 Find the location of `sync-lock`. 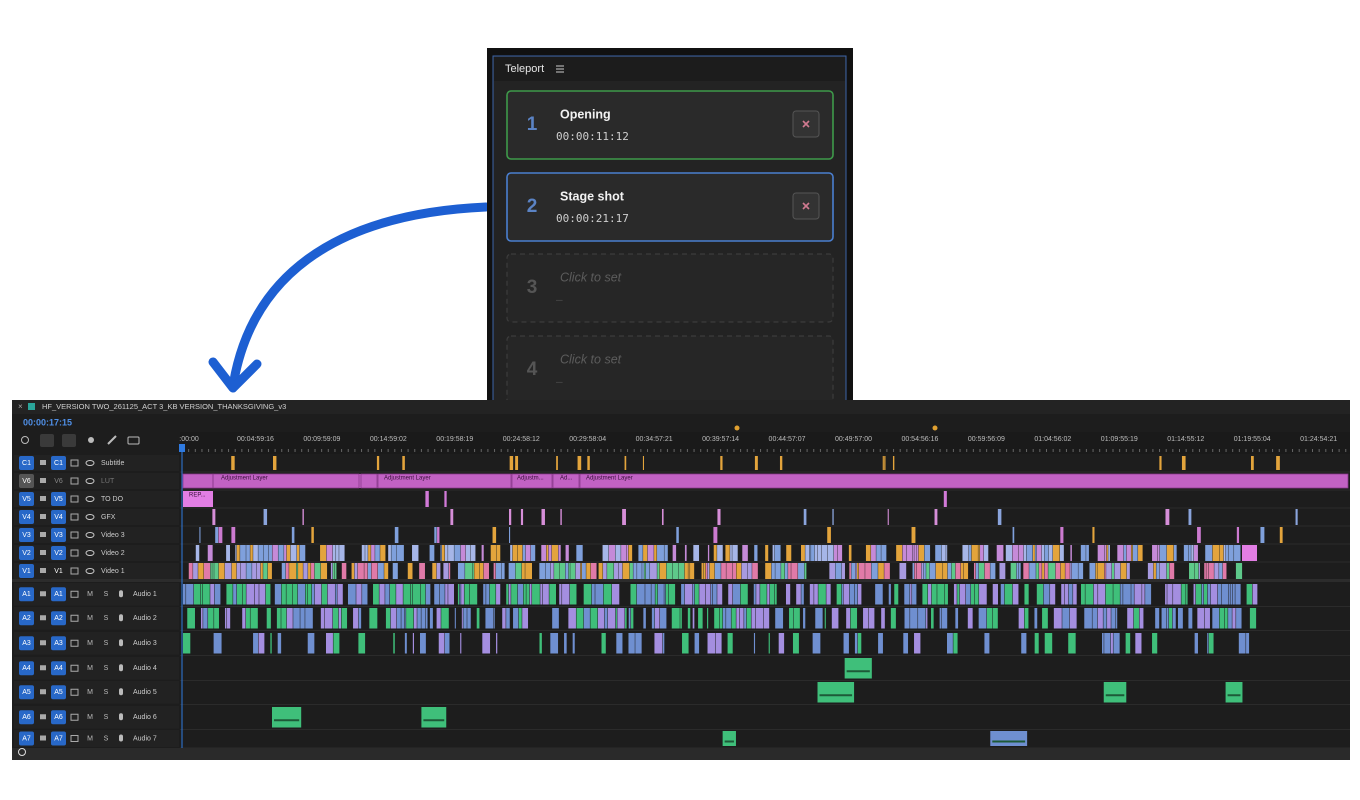

sync-lock is located at coordinates (74, 618).